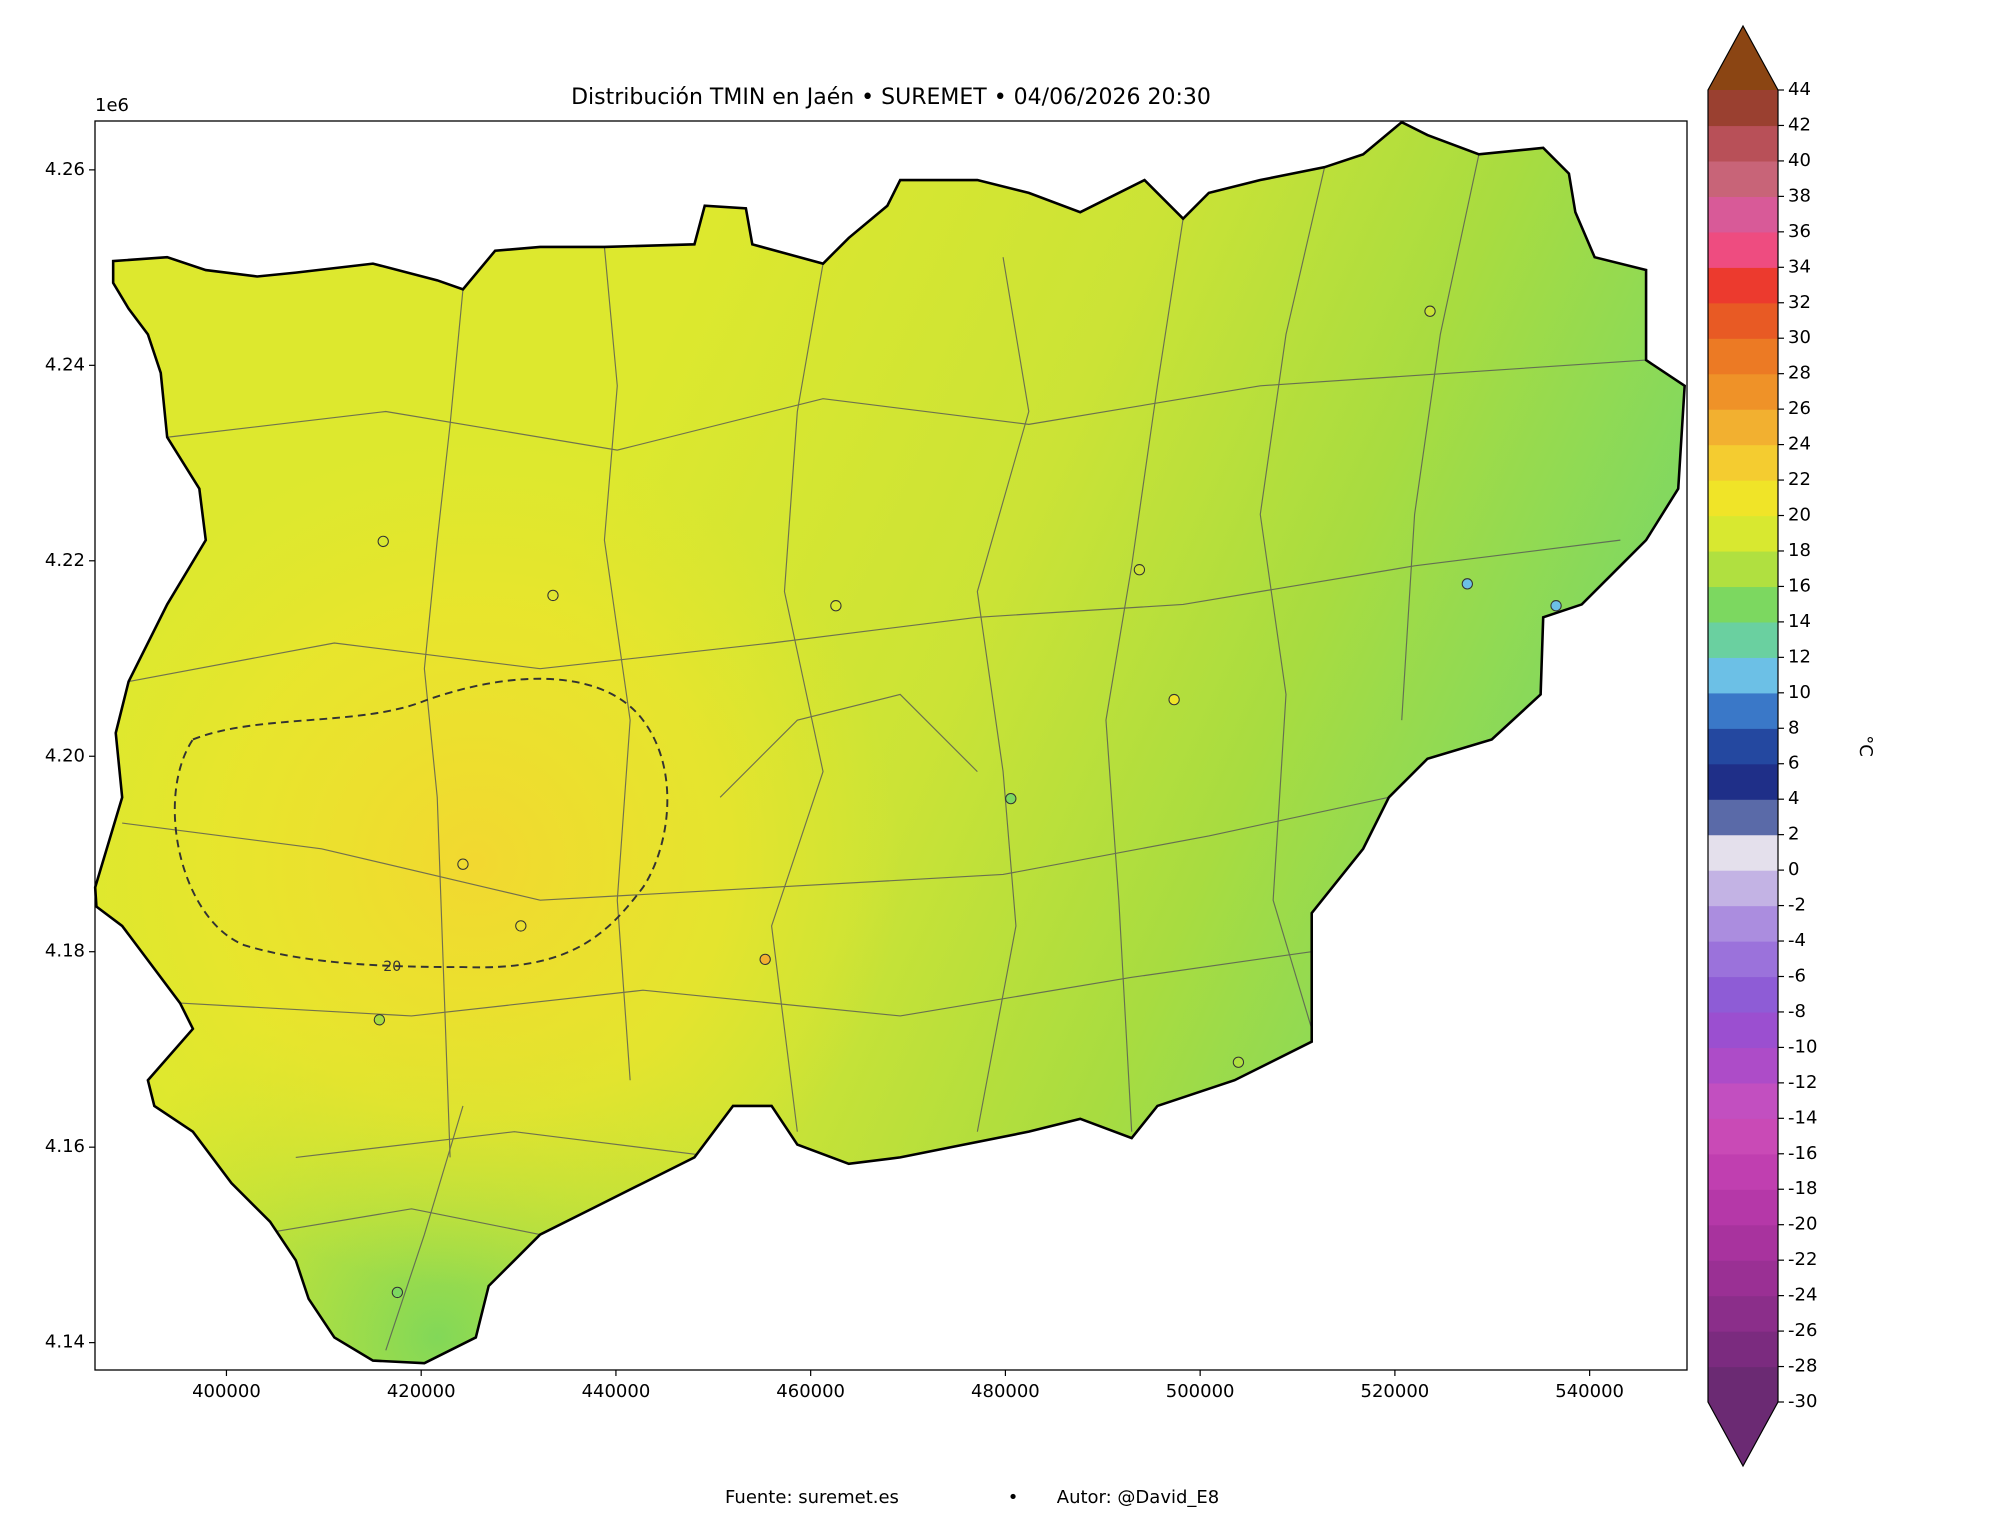 Image resolution: width=2006 pixels, height=1530 pixels. I want to click on colorbar-tick-label: 4, so click(1793, 798).